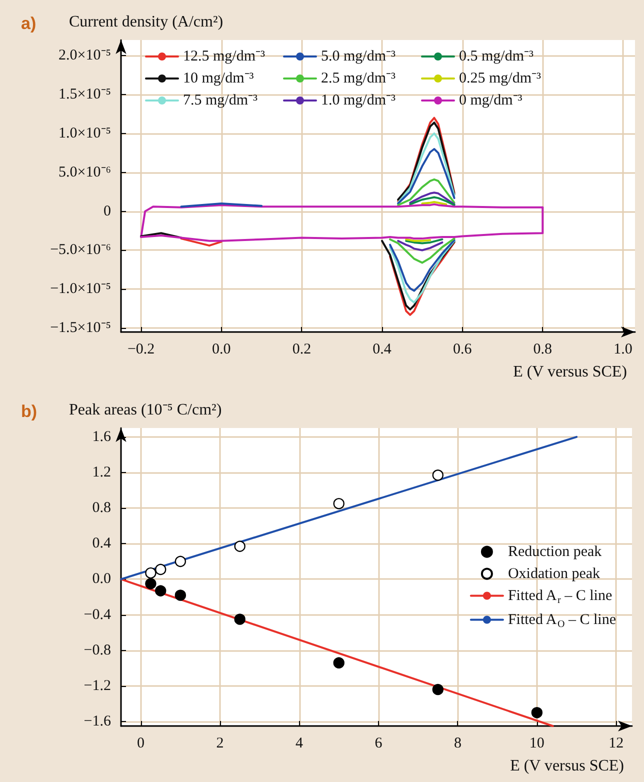 This screenshot has width=644, height=782. Describe the element at coordinates (97, 686) in the screenshot. I see `y-tick-label: −1.2` at that location.